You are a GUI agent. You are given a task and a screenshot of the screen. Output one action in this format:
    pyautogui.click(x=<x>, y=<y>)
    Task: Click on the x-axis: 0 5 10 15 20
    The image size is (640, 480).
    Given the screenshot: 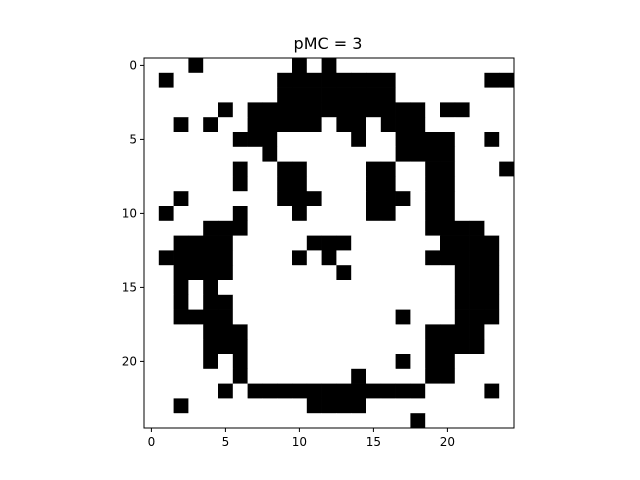 What is the action you would take?
    pyautogui.click(x=301, y=438)
    